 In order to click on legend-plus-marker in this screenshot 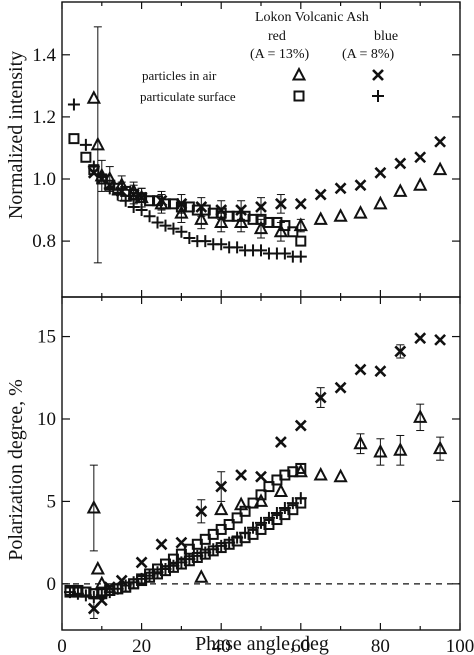, I will do `click(378, 96)`.